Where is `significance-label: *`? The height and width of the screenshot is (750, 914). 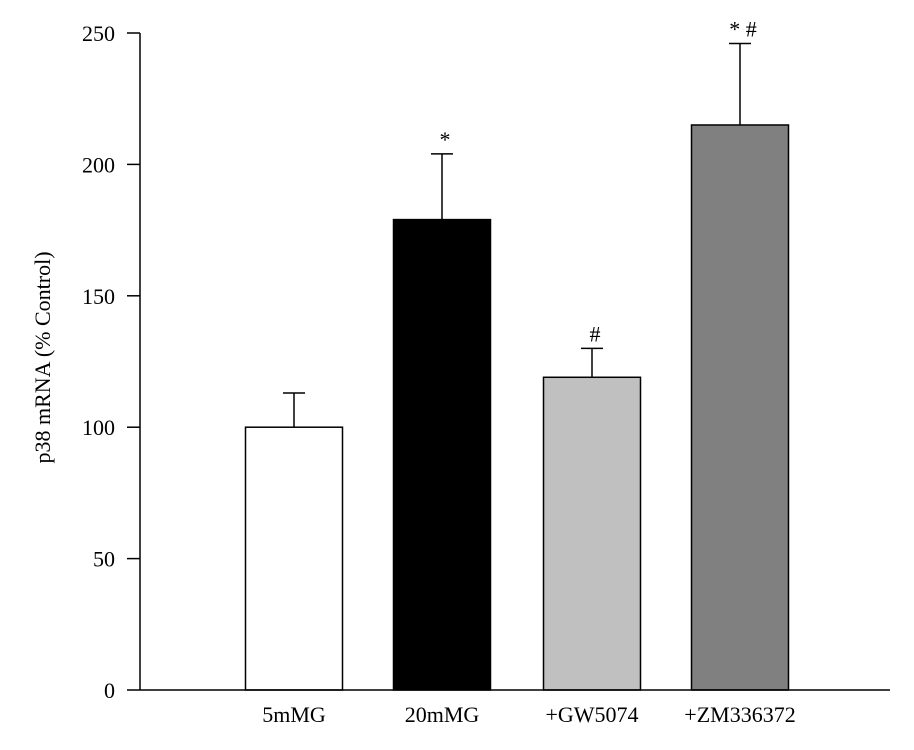 significance-label: * is located at coordinates (445, 139).